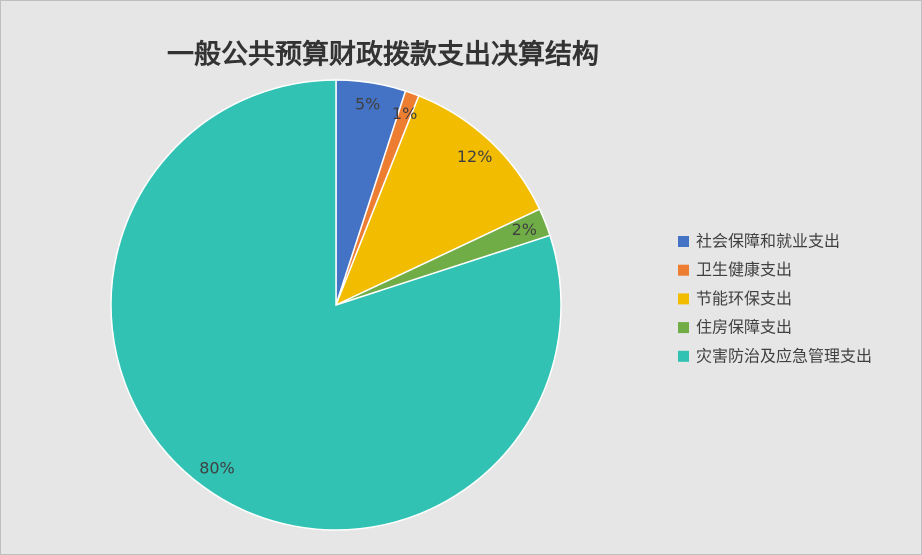  I want to click on data-label: 80%, so click(217, 467).